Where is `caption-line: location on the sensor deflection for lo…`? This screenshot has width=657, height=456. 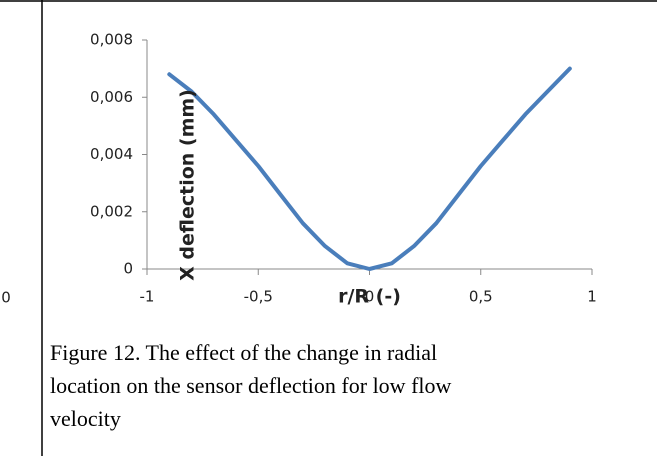
caption-line: location on the sensor deflection for lo… is located at coordinates (251, 385).